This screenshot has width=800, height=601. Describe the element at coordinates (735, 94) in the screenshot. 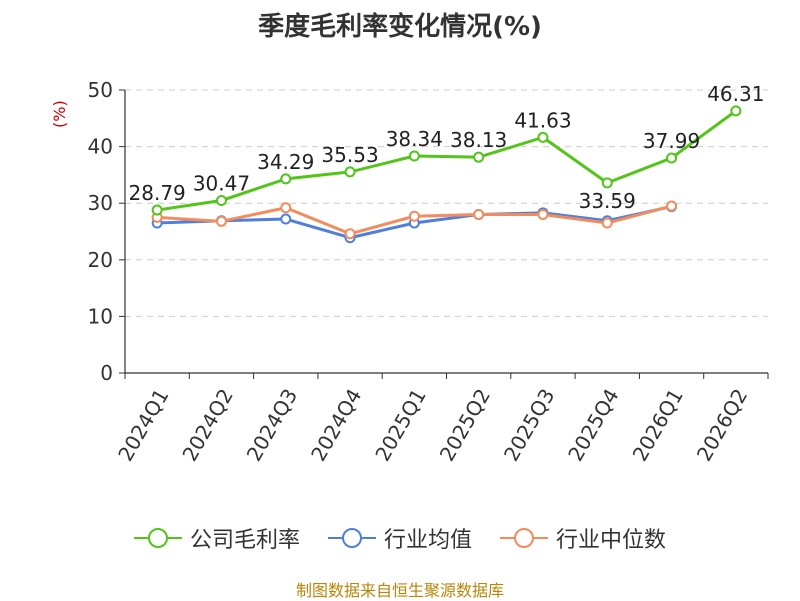

I see `data-label: 46.31` at that location.